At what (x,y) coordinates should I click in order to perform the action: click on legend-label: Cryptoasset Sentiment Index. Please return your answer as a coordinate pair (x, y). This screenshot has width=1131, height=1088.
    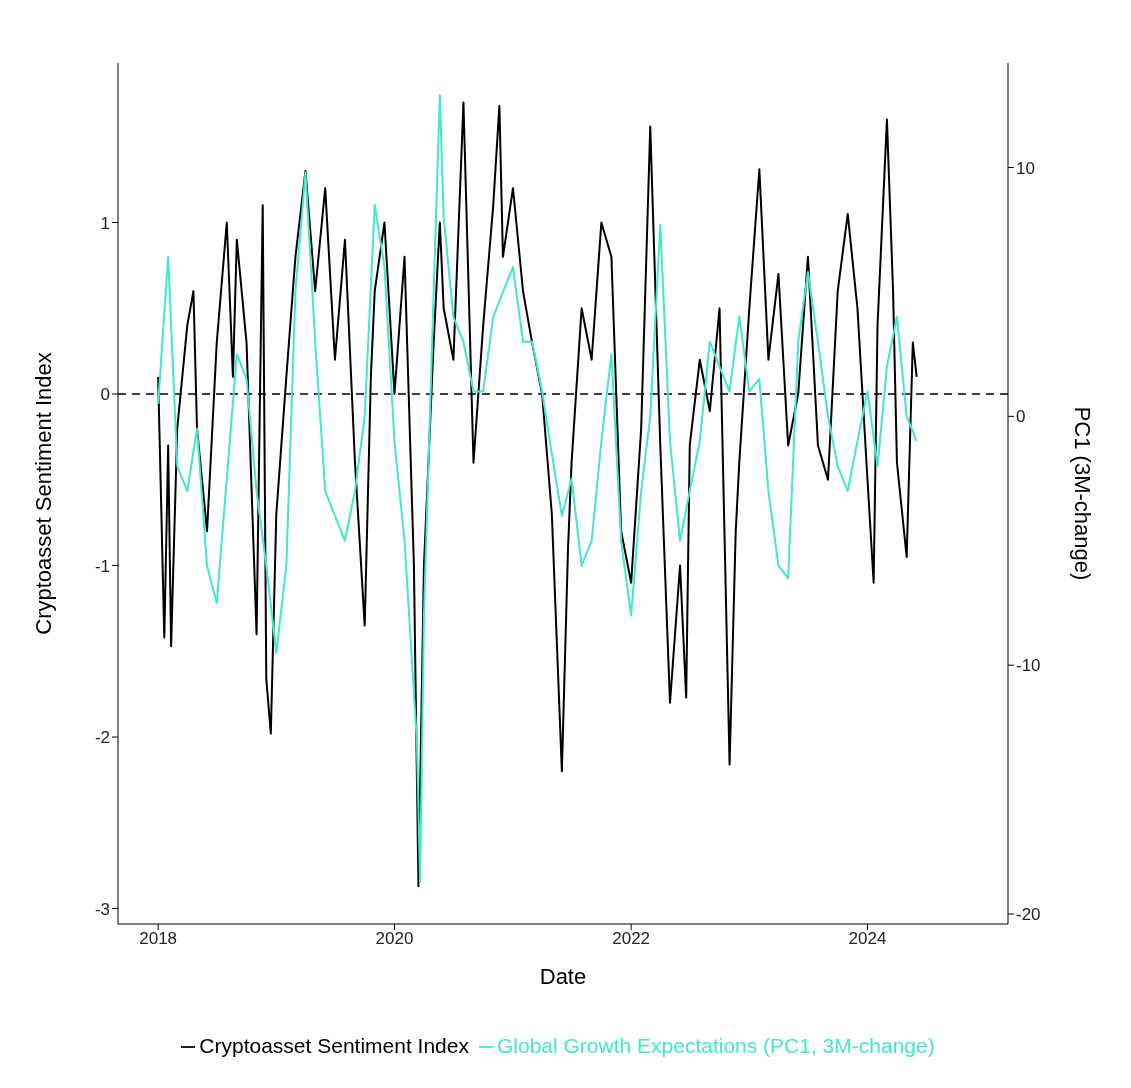
    Looking at the image, I should click on (334, 1045).